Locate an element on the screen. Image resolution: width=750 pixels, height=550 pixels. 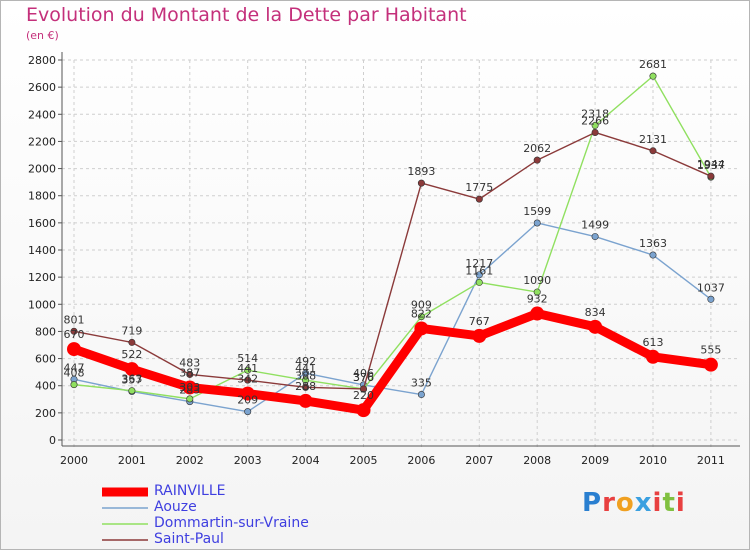
data-label: 1037 is located at coordinates (711, 287).